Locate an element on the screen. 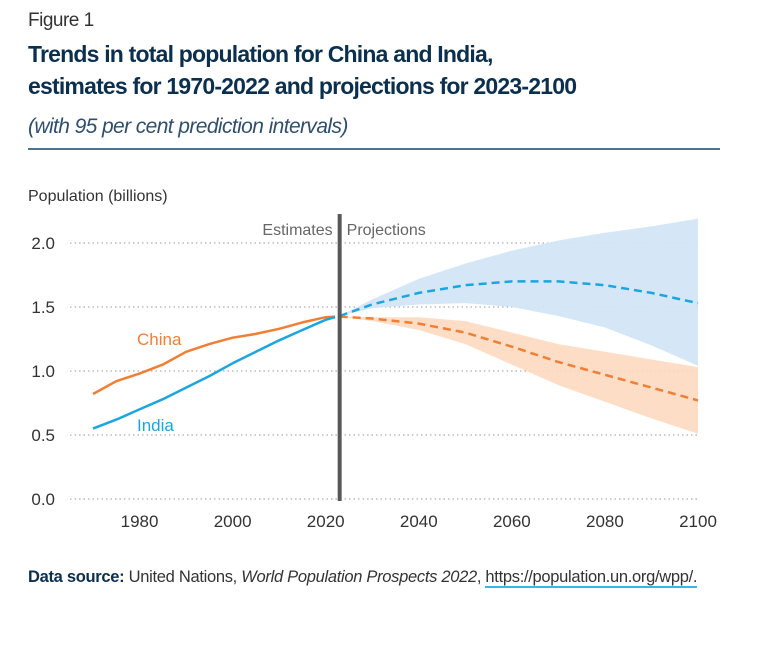 The width and height of the screenshot is (759, 649). y-tick-label: 1.5 is located at coordinates (43, 307).